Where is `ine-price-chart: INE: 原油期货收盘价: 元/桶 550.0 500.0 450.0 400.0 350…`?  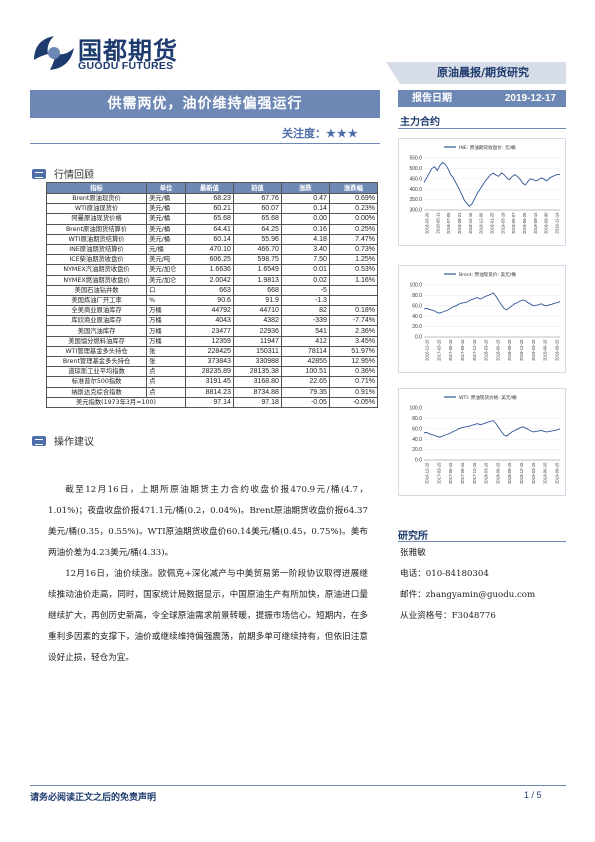
ine-price-chart: INE: 原油期货收盘价: 元/桶 550.0 500.0 450.0 400.0 350… is located at coordinates (482, 192).